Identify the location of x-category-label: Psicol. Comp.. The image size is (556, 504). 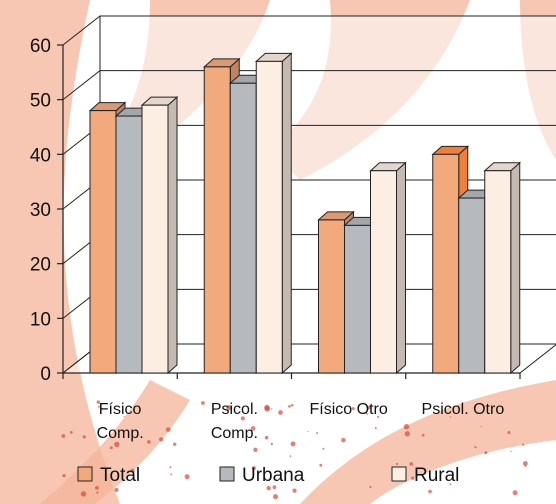
(234, 421).